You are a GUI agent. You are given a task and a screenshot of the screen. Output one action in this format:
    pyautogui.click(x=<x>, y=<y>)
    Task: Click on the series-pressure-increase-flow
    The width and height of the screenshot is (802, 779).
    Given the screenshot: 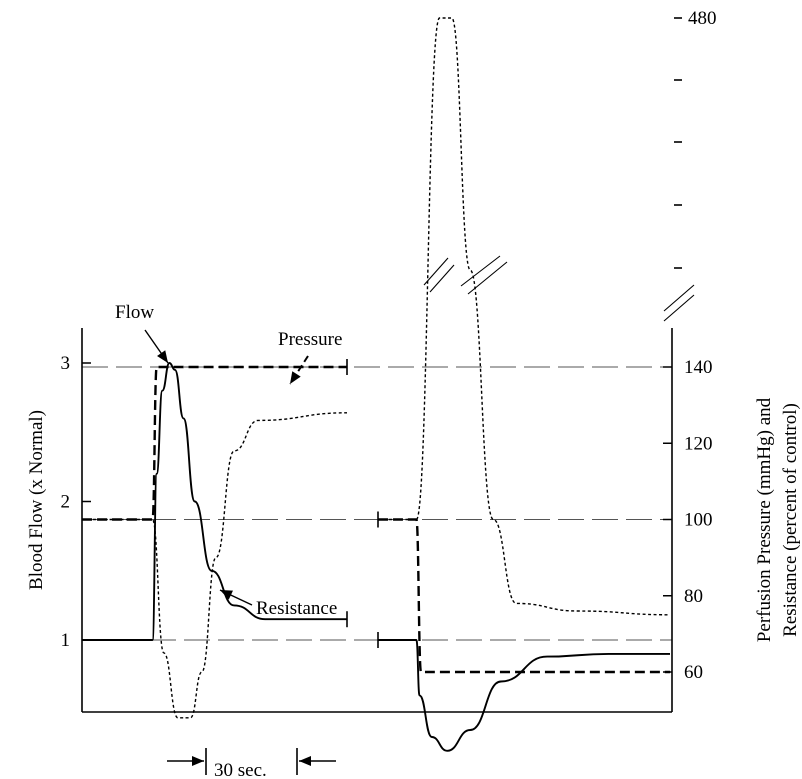 What is the action you would take?
    pyautogui.click(x=214, y=501)
    